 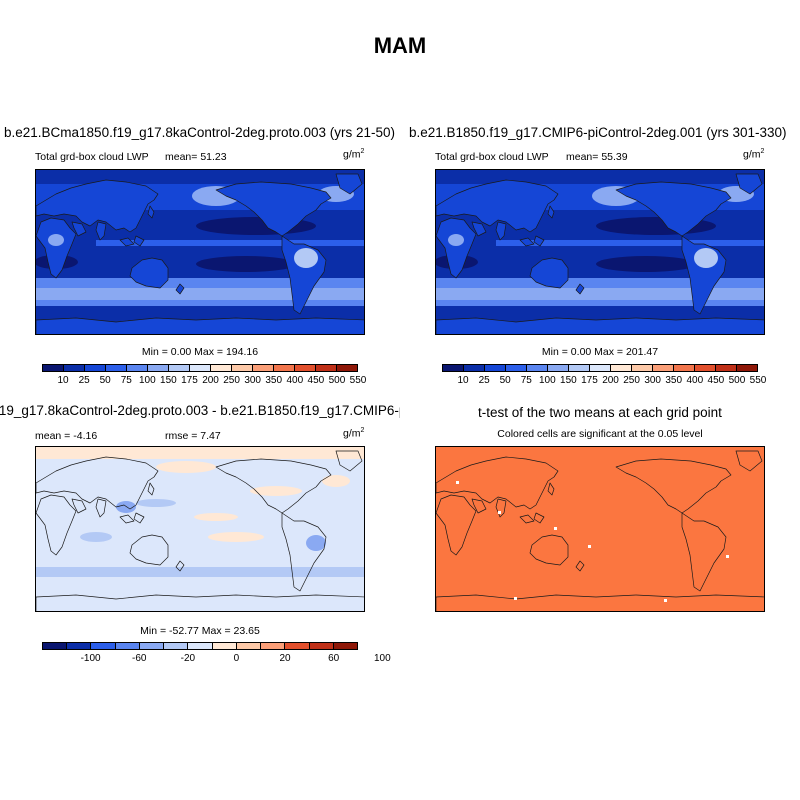 What do you see at coordinates (600, 252) in the screenshot?
I see `panel2-map` at bounding box center [600, 252].